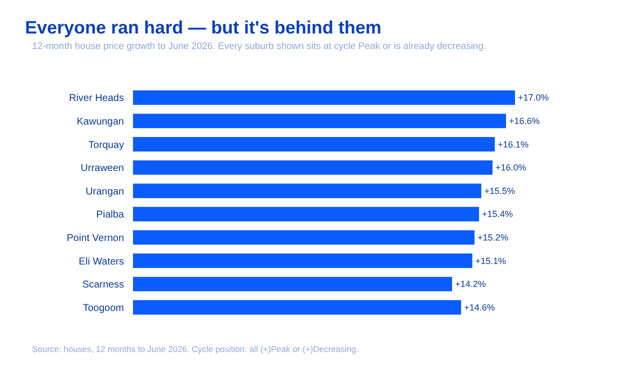 This screenshot has height=373, width=640. What do you see at coordinates (110, 215) in the screenshot?
I see `y-tick-label: Pialba` at bounding box center [110, 215].